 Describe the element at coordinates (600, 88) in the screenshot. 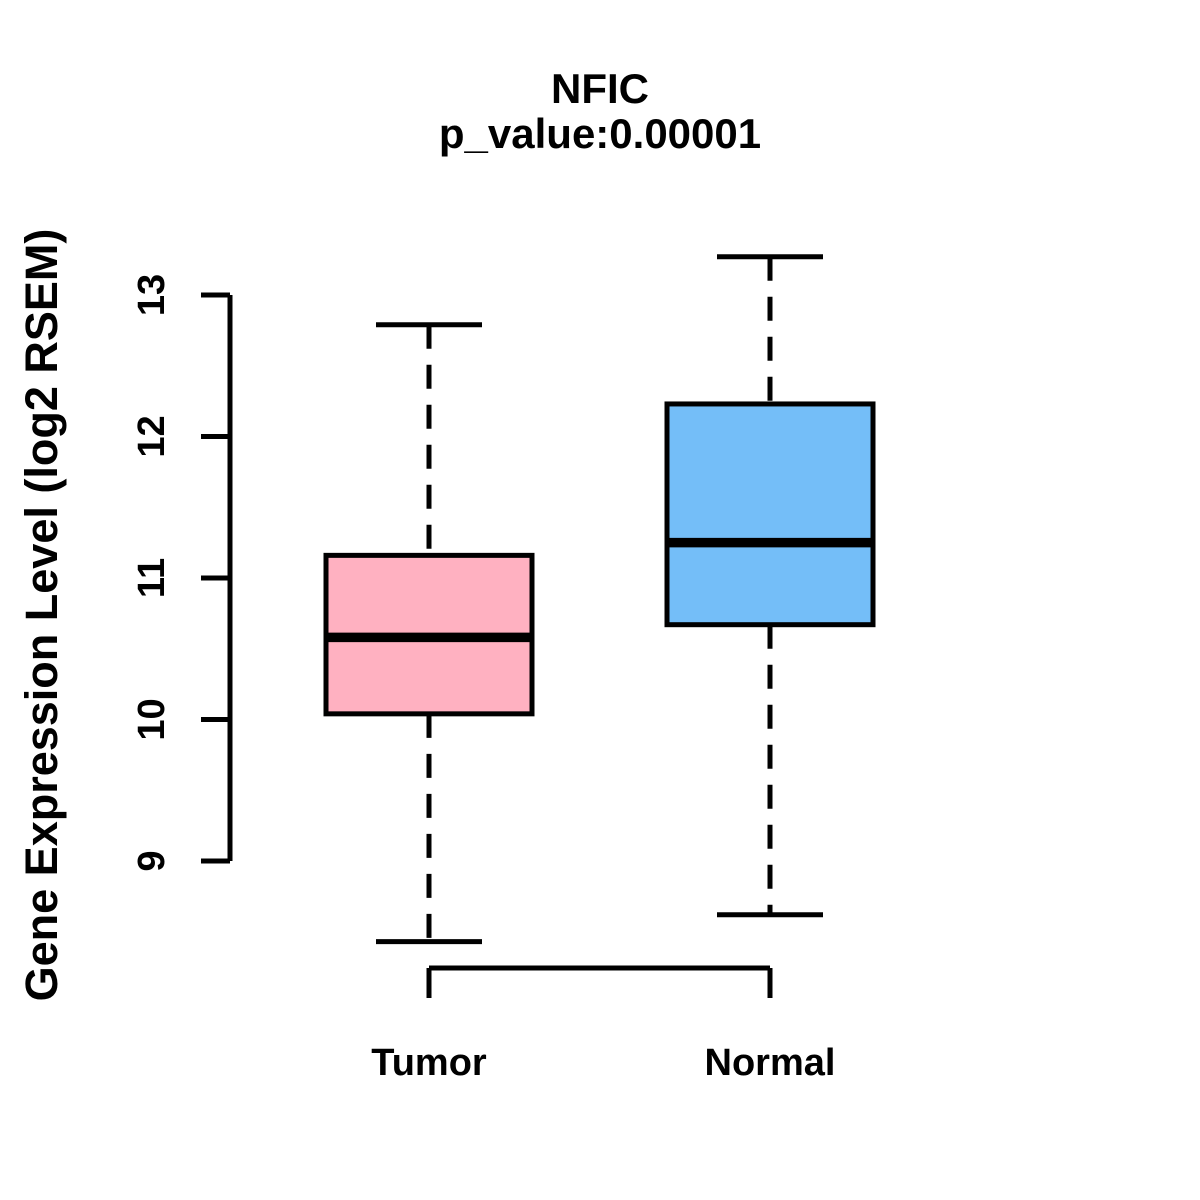

I see `chart-title: NFIC` at that location.